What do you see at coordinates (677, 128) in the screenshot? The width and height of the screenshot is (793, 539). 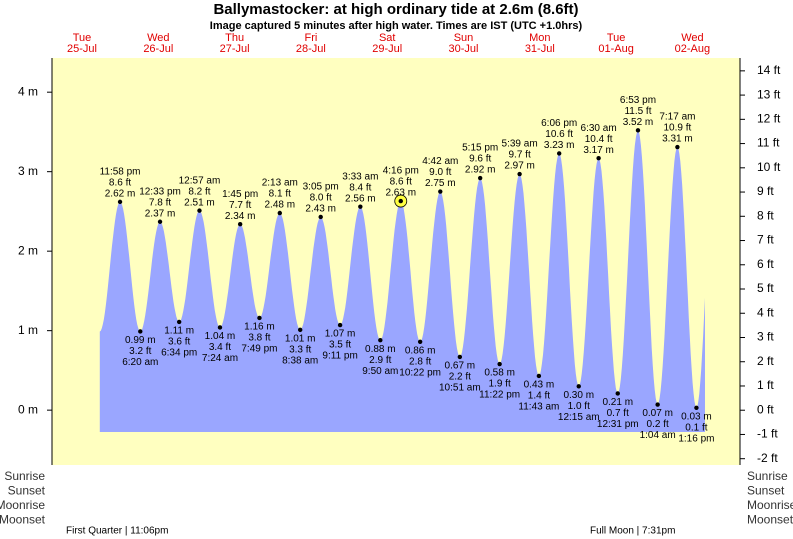 I see `tide-ft-label: 10.9 ft` at bounding box center [677, 128].